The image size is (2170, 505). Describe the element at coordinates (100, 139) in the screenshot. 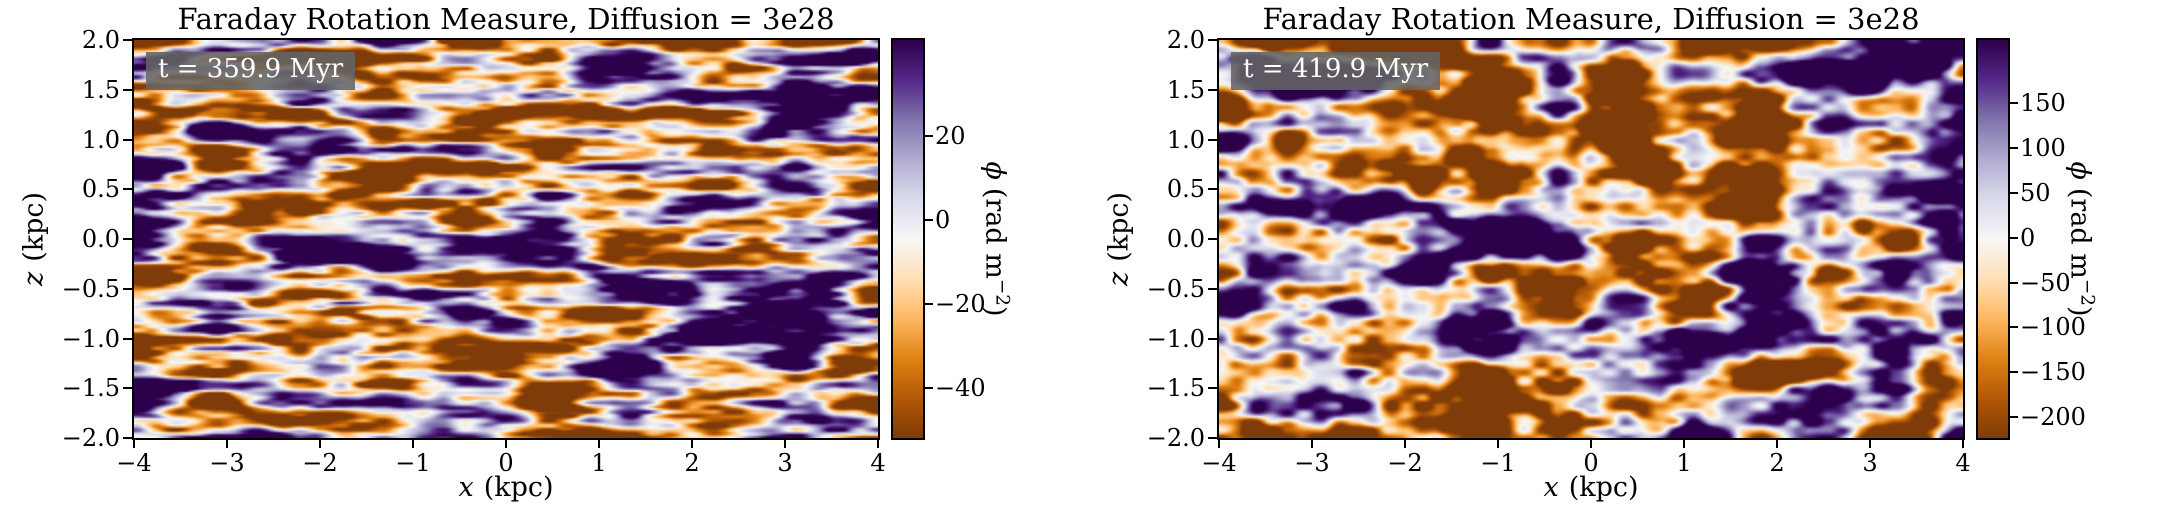

I see `y-tick-label: 1.0` at that location.